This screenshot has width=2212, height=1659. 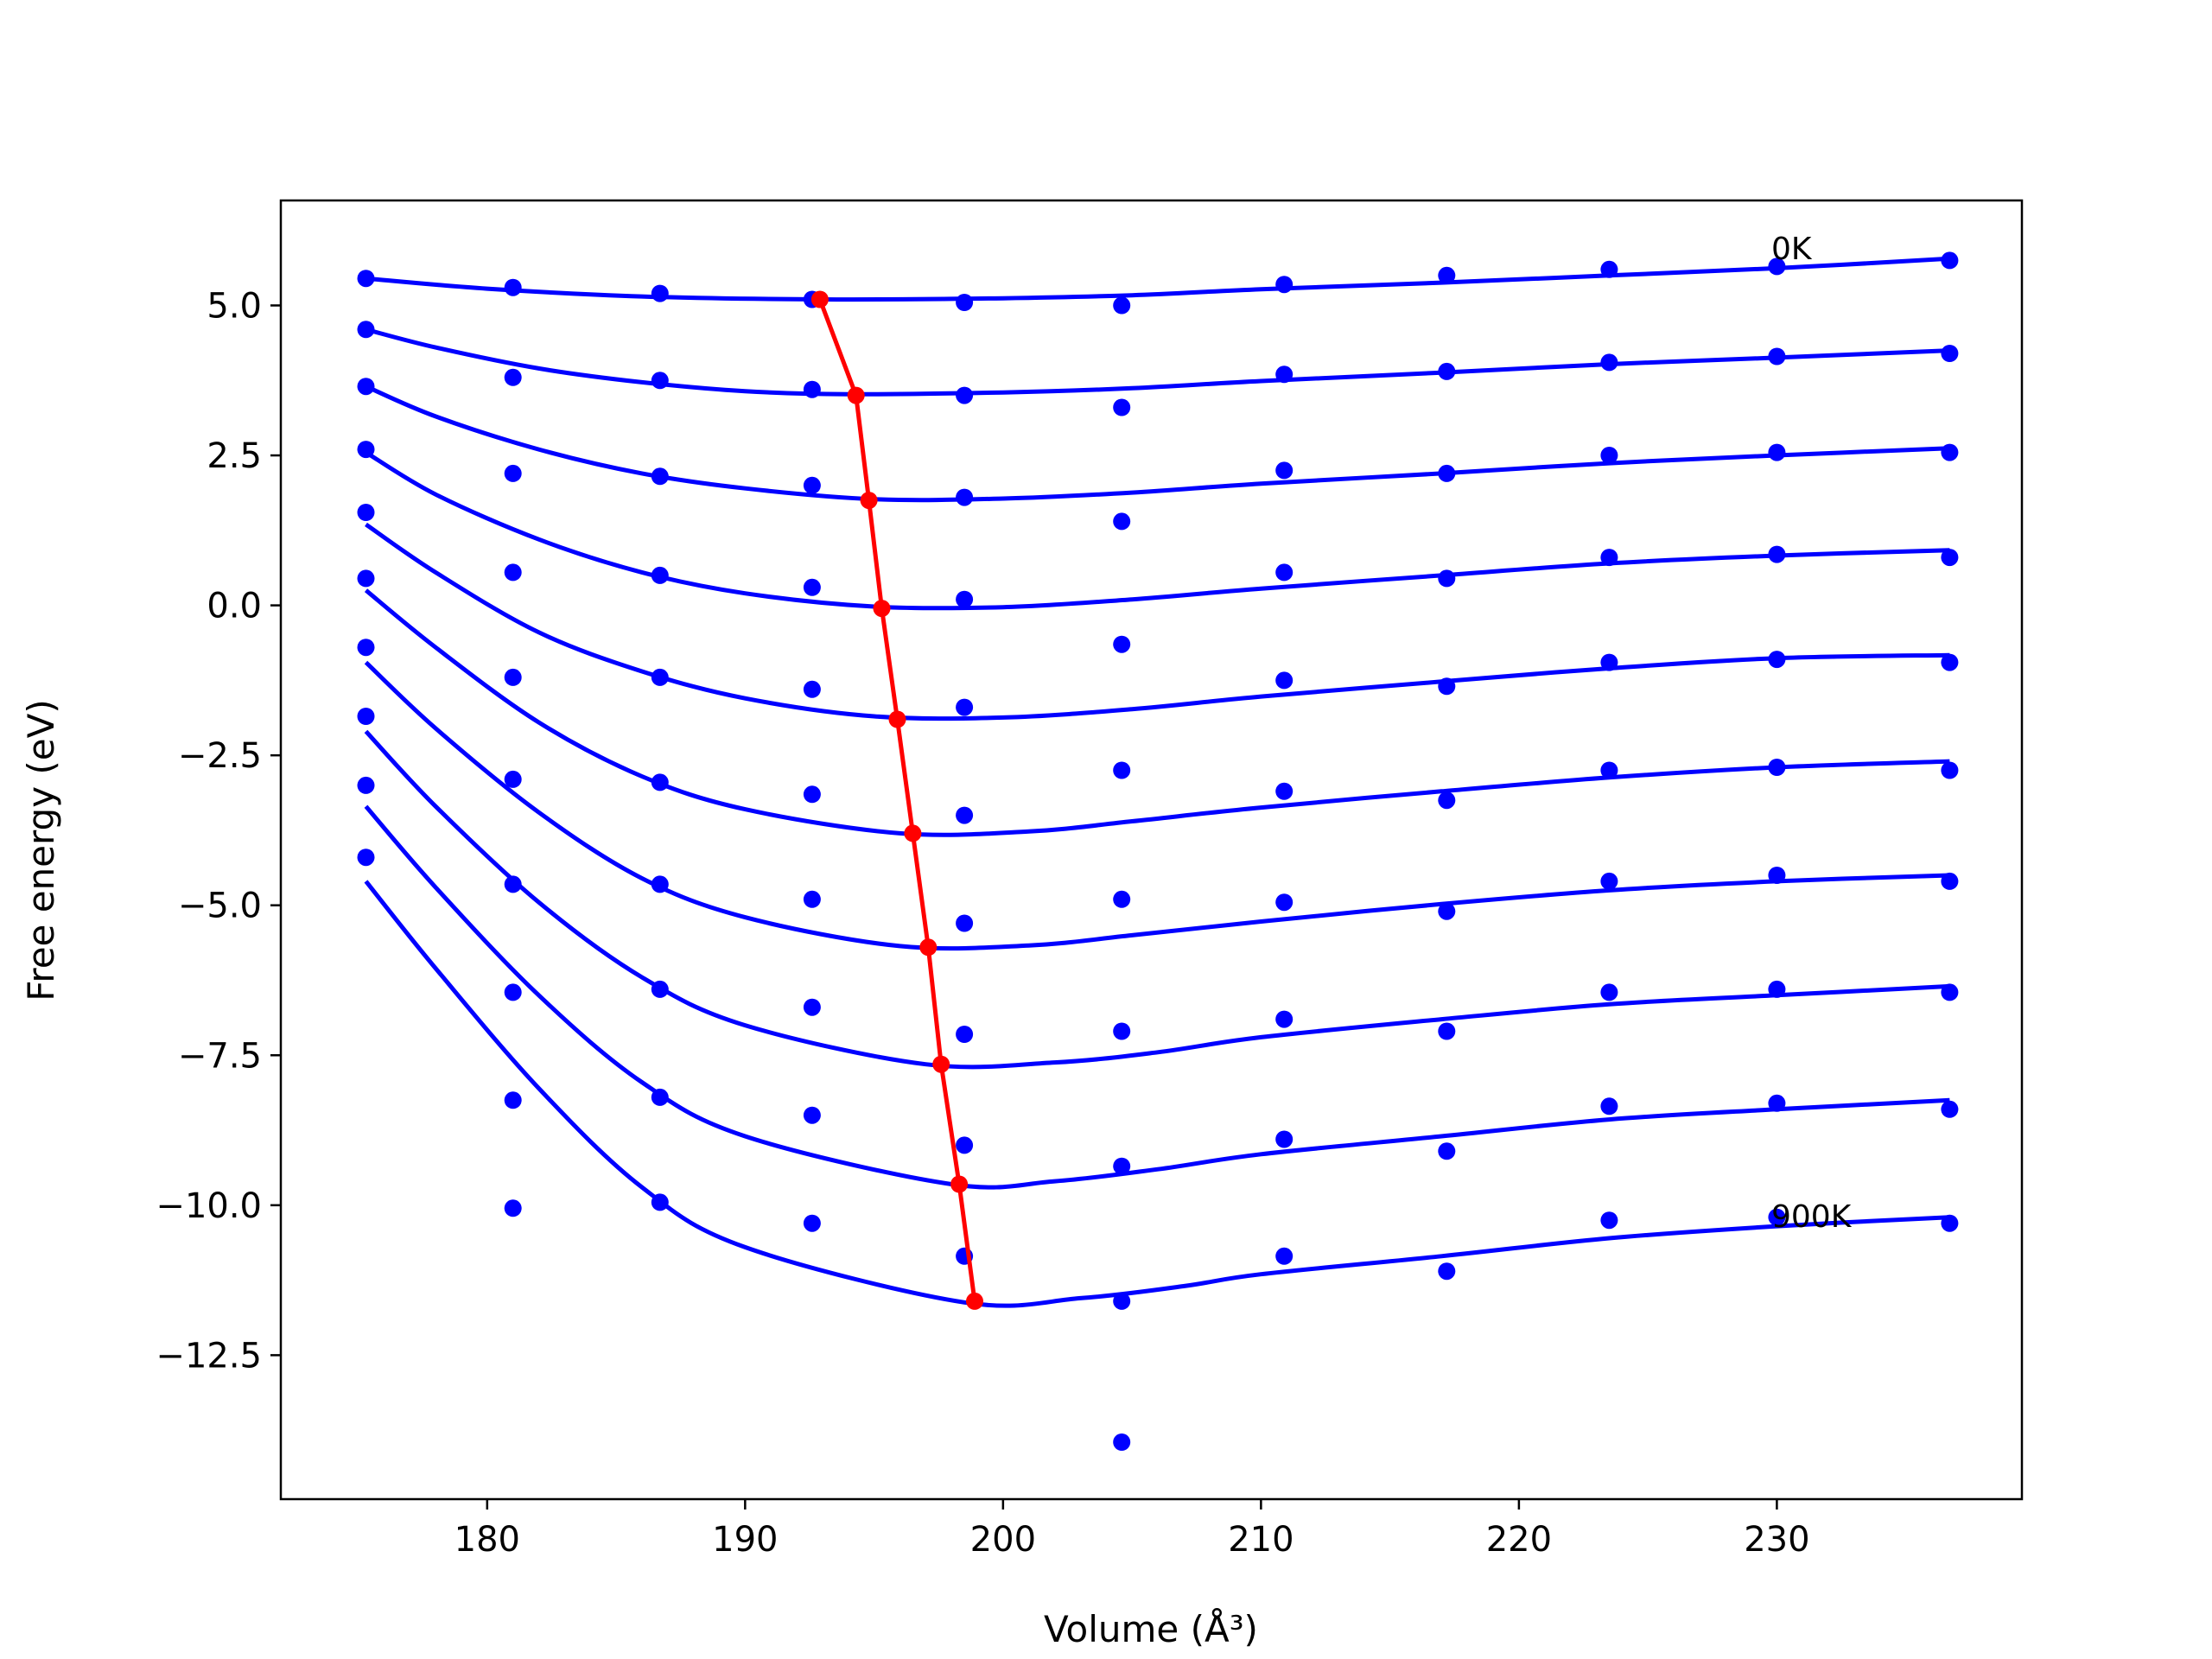 What do you see at coordinates (209, 1356) in the screenshot?
I see `y-tick-label-7: −12.5` at bounding box center [209, 1356].